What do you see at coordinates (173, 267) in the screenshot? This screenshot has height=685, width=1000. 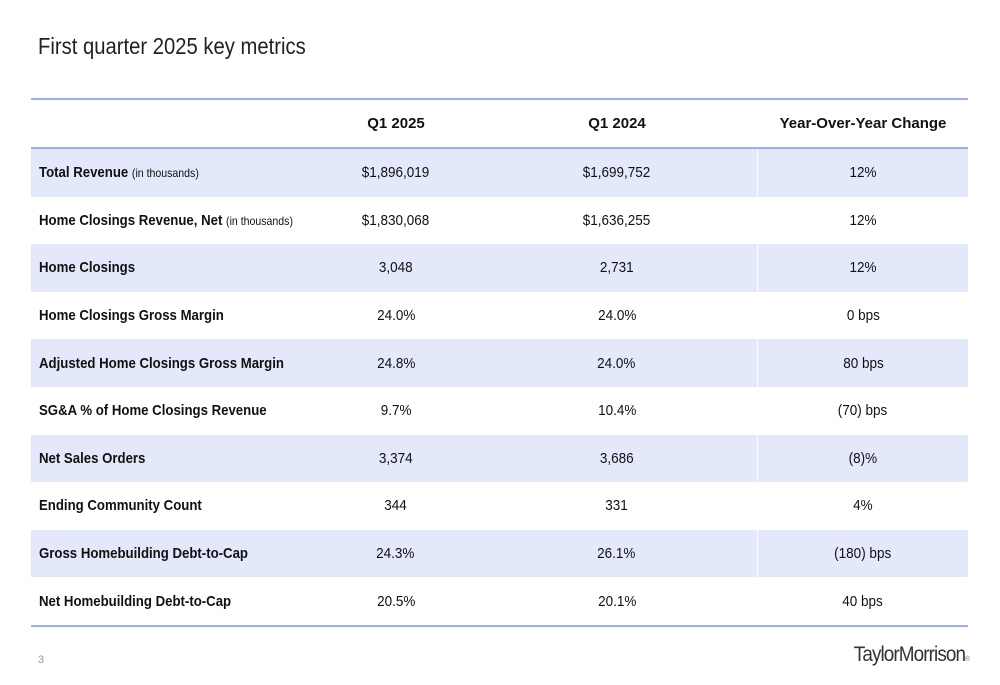 I see `metric-cell: Home Closings` at bounding box center [173, 267].